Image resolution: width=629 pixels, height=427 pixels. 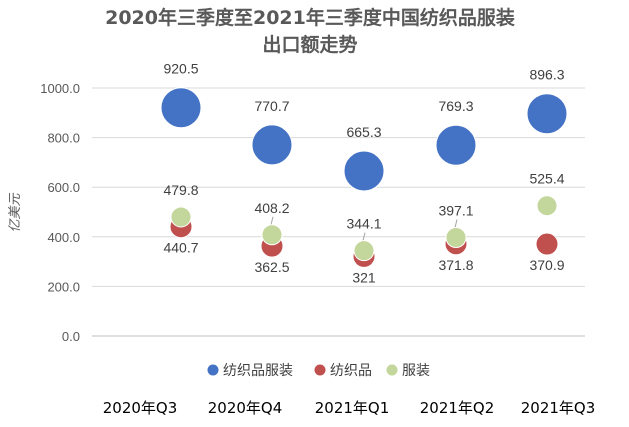 I want to click on data-label: 525.4, so click(x=546, y=179).